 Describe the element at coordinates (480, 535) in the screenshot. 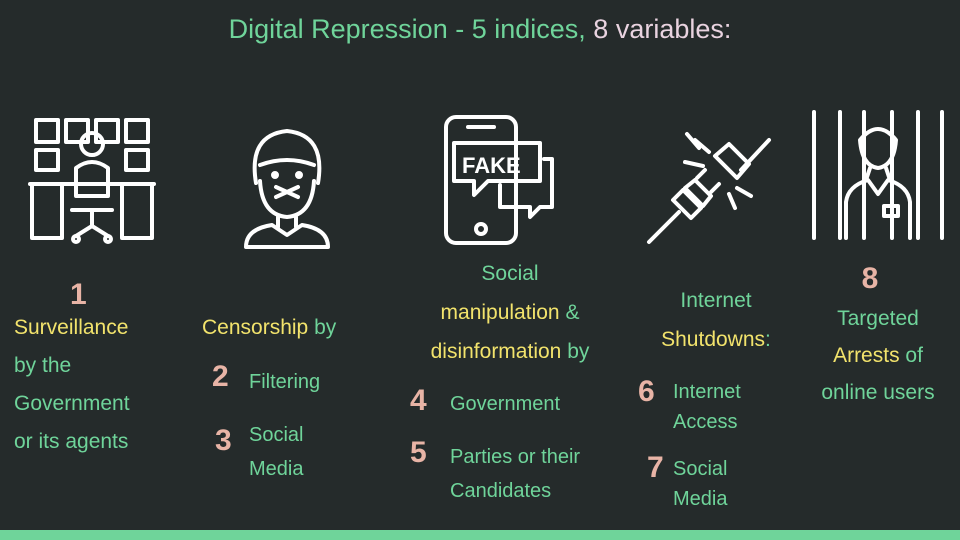

I see `footer-bar` at that location.